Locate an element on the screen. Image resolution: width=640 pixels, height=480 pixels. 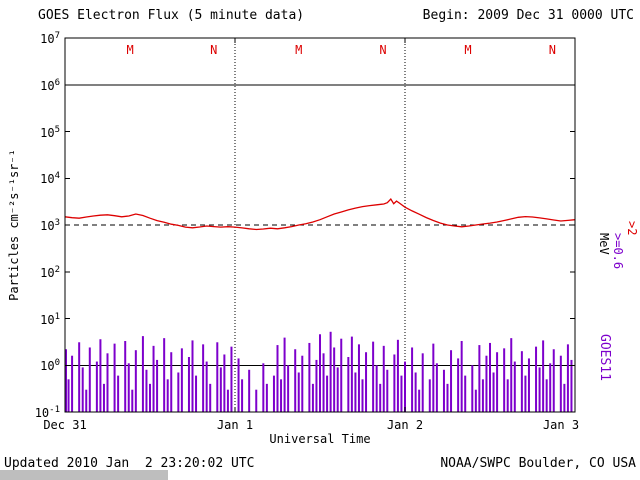
y-tick-label-1e0: 10⁰ is located at coordinates (50, 365).